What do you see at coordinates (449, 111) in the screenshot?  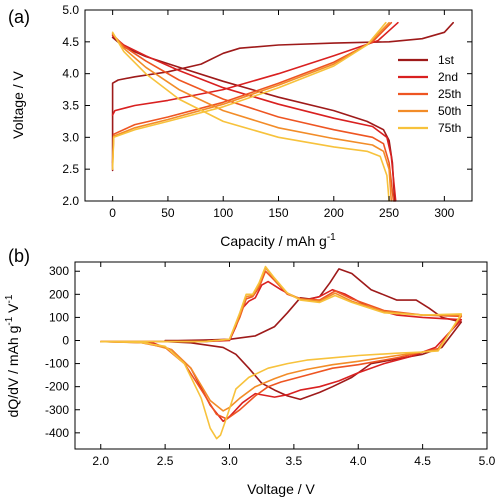 I see `legend-label-50th: 50th` at bounding box center [449, 111].